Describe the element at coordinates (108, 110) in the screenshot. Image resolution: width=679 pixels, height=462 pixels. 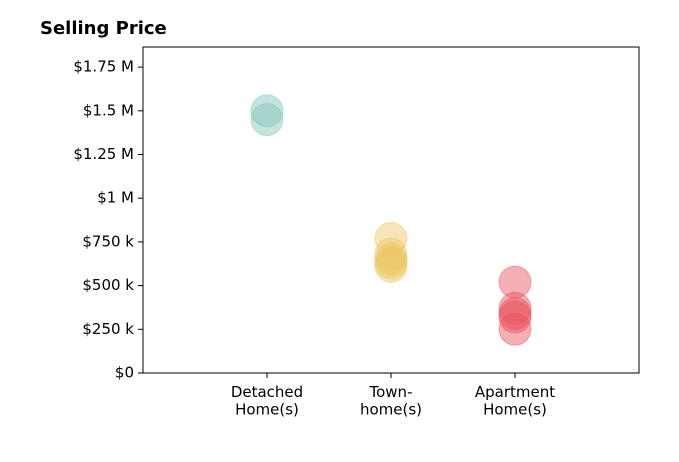
I see `y-tick-label: $1.5 M` at that location.